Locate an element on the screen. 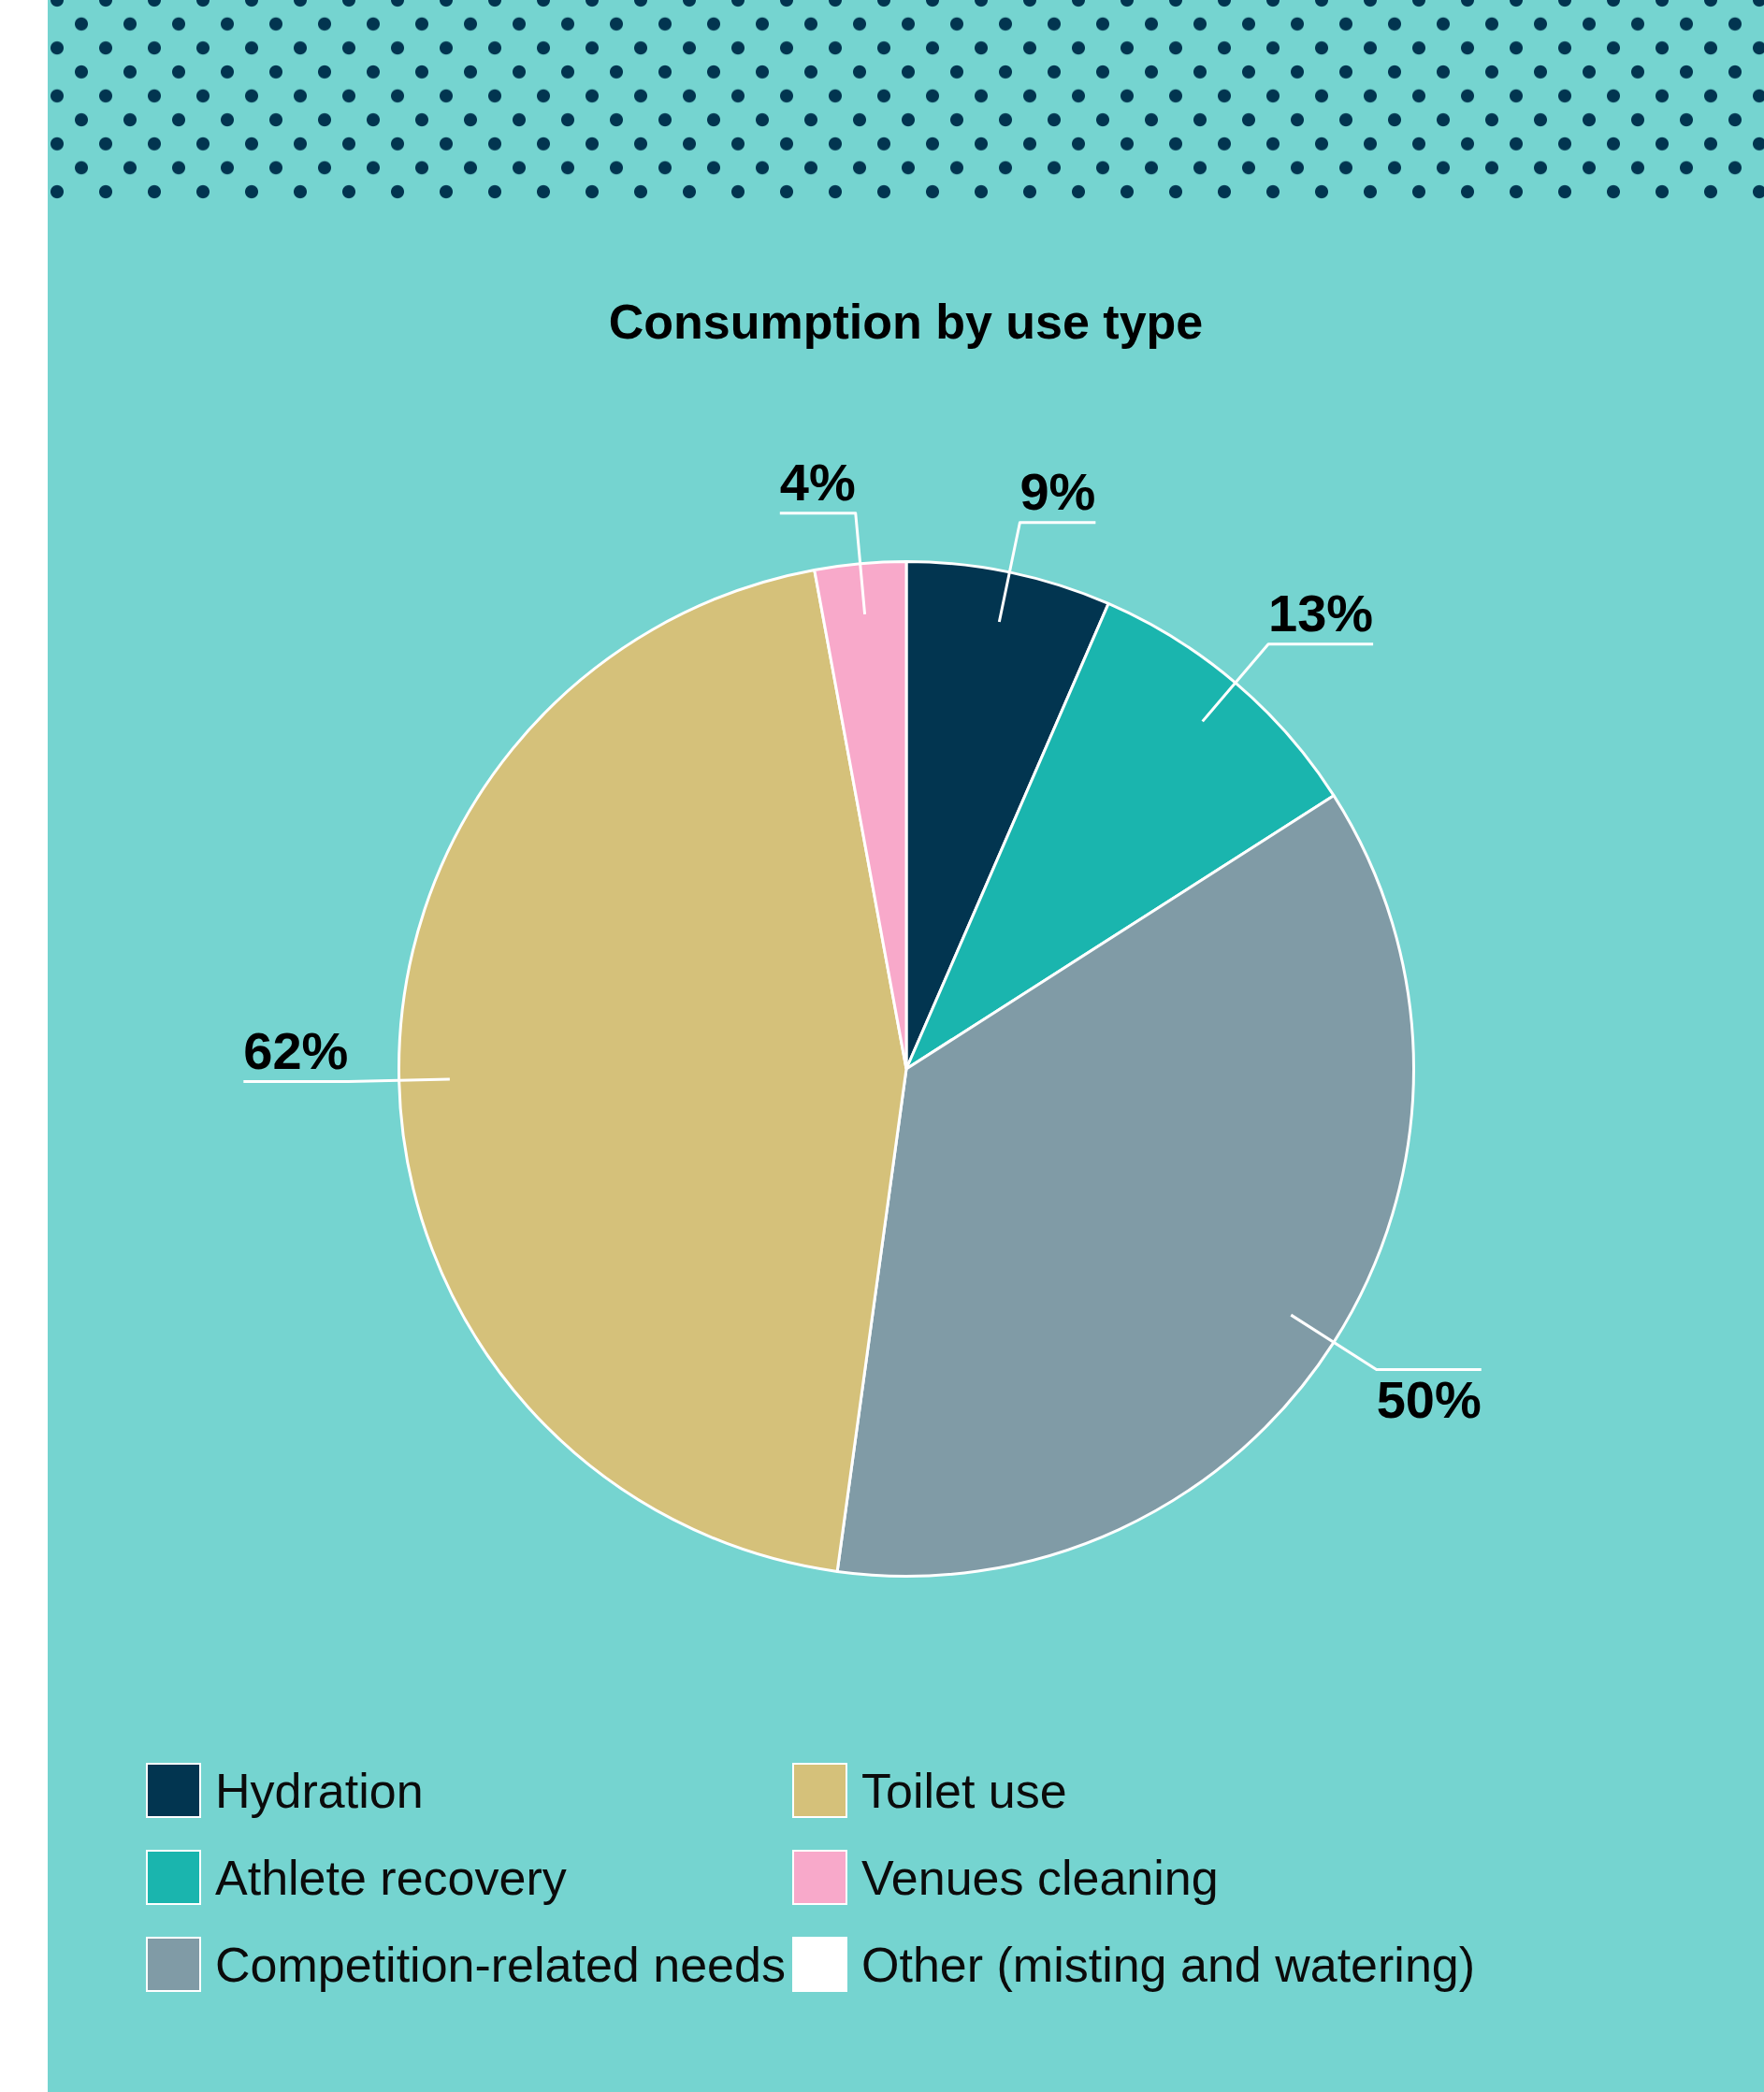  legend-label: Competition-related needs is located at coordinates (500, 1965).